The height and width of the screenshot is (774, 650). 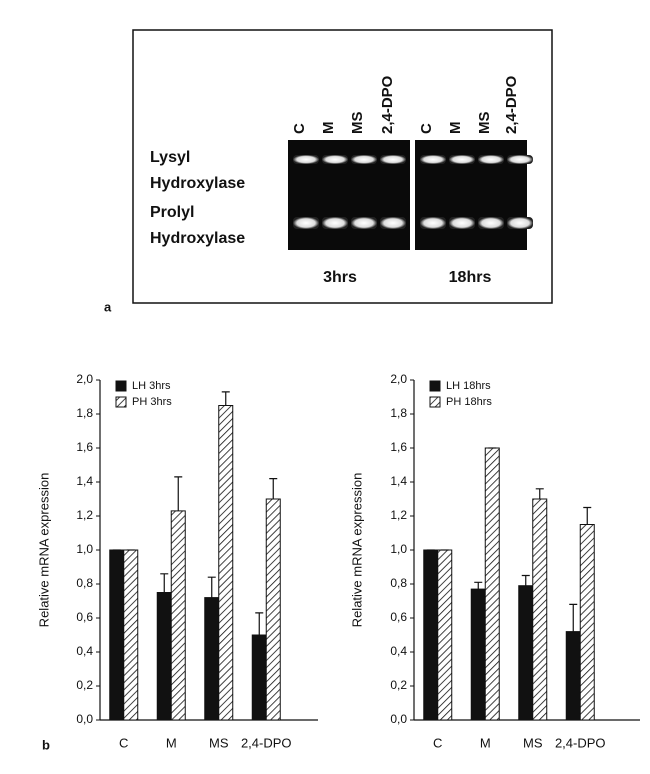 I want to click on legend-label: PH 3hrs, so click(x=152, y=402).